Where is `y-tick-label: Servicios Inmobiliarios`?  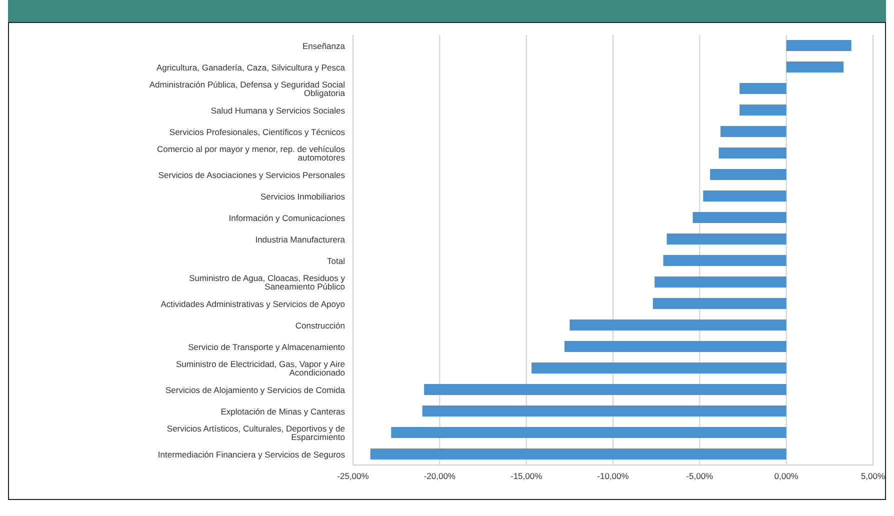 y-tick-label: Servicios Inmobiliarios is located at coordinates (302, 196).